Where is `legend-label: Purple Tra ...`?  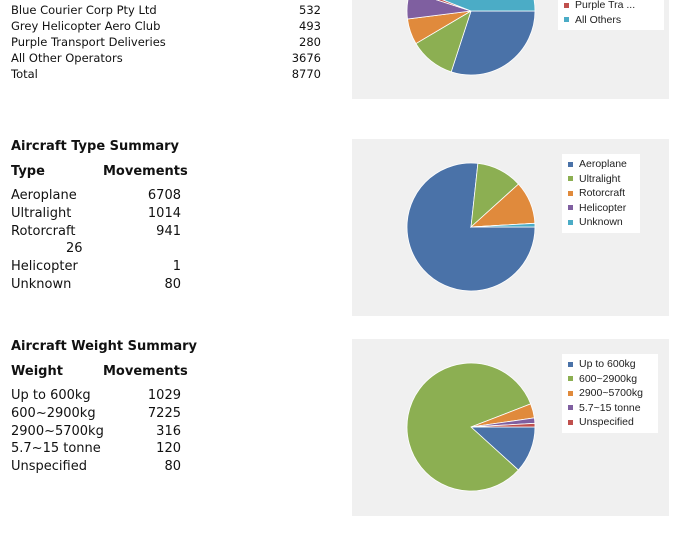
legend-label: Purple Tra ... is located at coordinates (605, 5).